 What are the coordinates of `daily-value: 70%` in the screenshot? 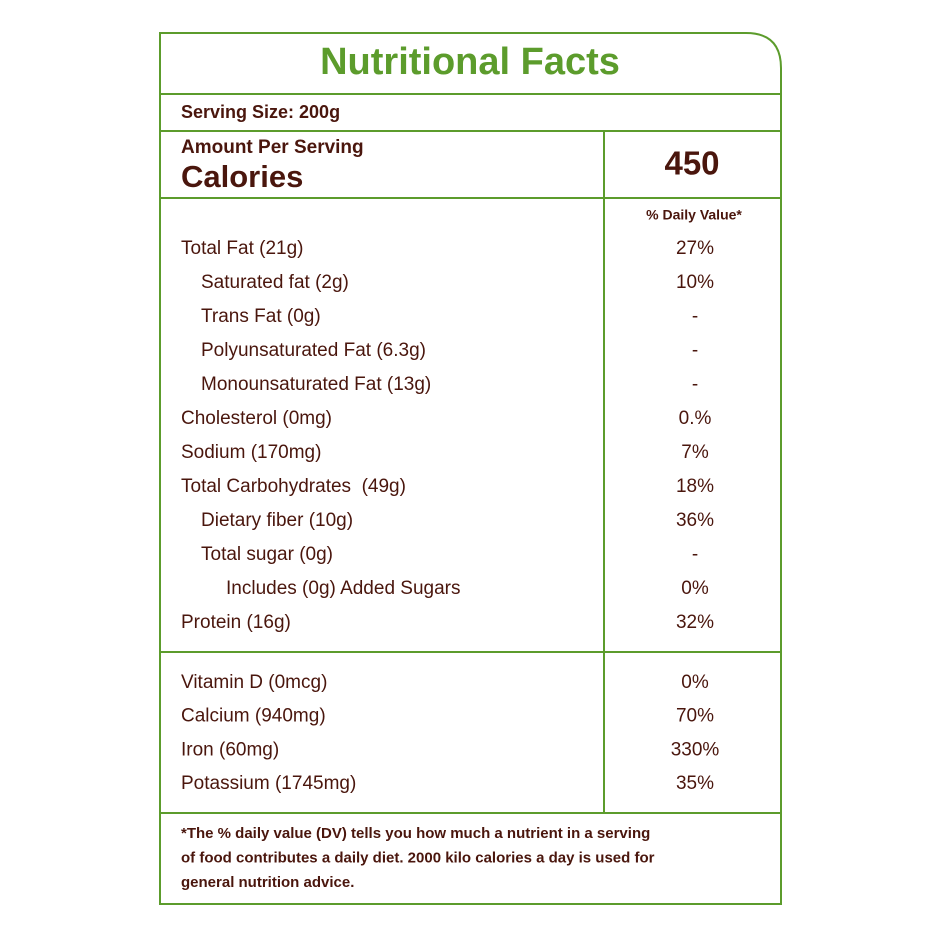 It's located at (695, 716).